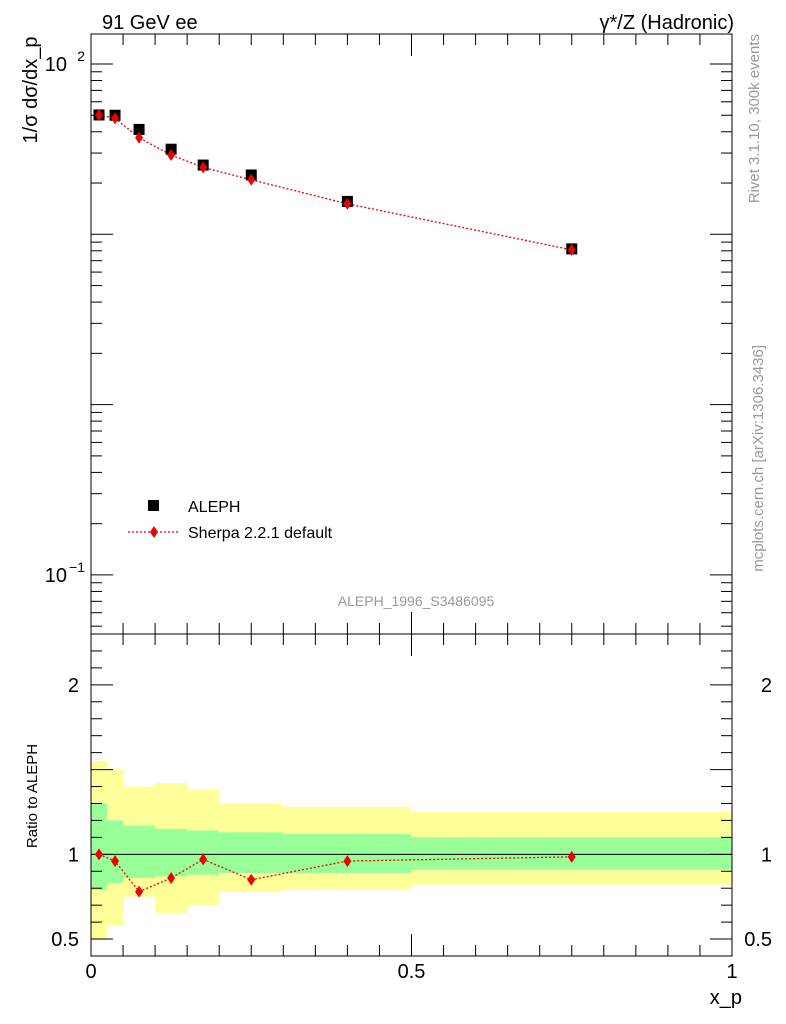 This screenshot has width=786, height=1024. What do you see at coordinates (260, 533) in the screenshot?
I see `legend-label-sherpa: Sherpa 2.2.1 default` at bounding box center [260, 533].